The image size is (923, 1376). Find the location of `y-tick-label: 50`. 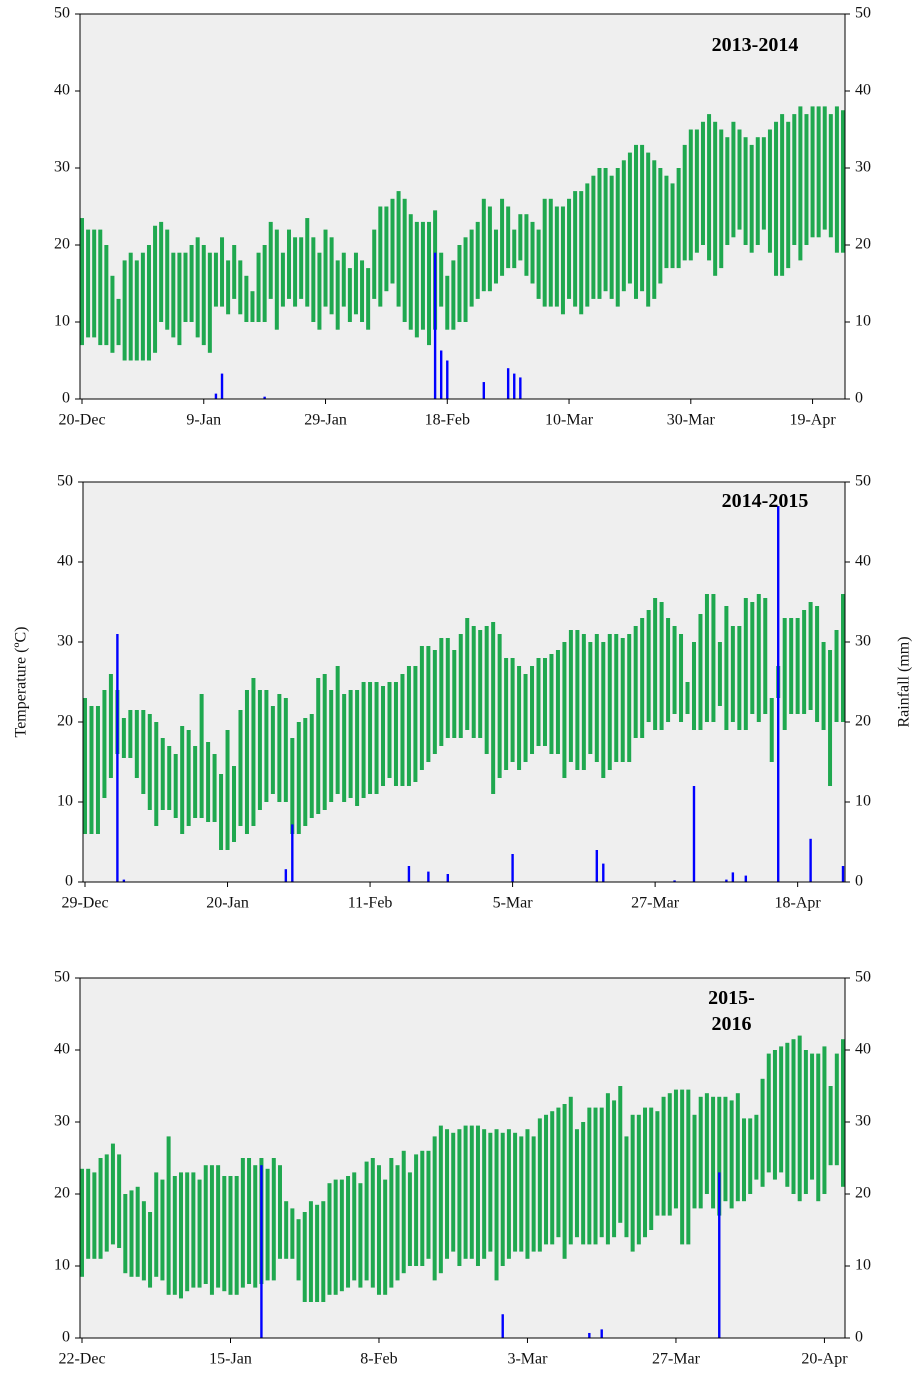

y-tick-label: 50 is located at coordinates (62, 977).